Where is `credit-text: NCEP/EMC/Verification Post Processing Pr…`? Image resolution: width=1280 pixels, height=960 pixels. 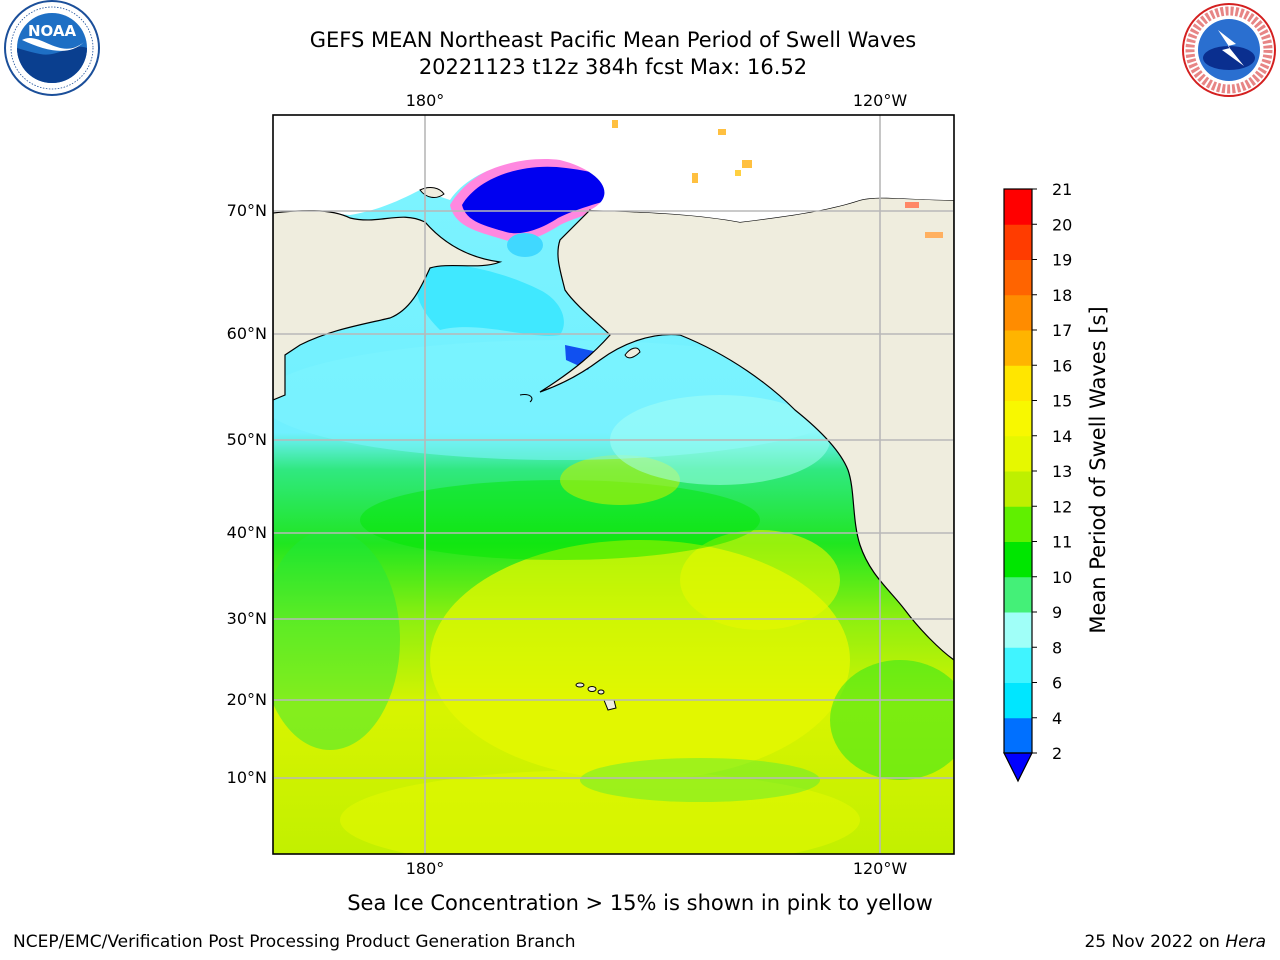
credit-text: NCEP/EMC/Verification Post Processing Pr… is located at coordinates (294, 942).